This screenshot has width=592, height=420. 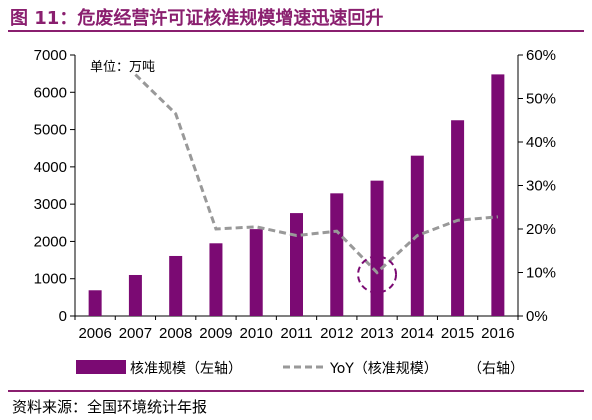 What do you see at coordinates (110, 407) in the screenshot?
I see `source-note: 资料来源：全国环境统计年报` at bounding box center [110, 407].